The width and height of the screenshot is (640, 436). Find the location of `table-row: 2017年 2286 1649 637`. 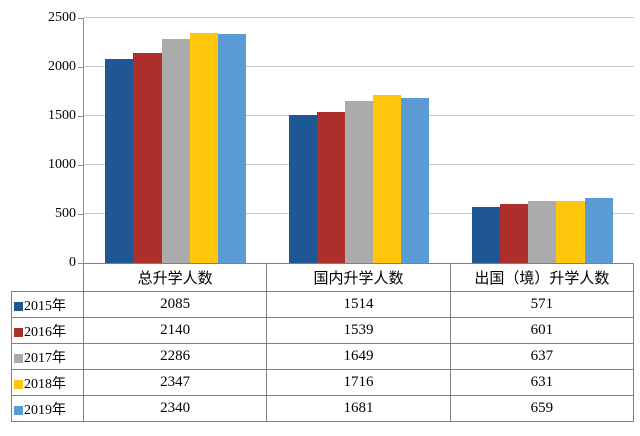

table-row: 2017年 2286 1649 637 is located at coordinates (322, 356).